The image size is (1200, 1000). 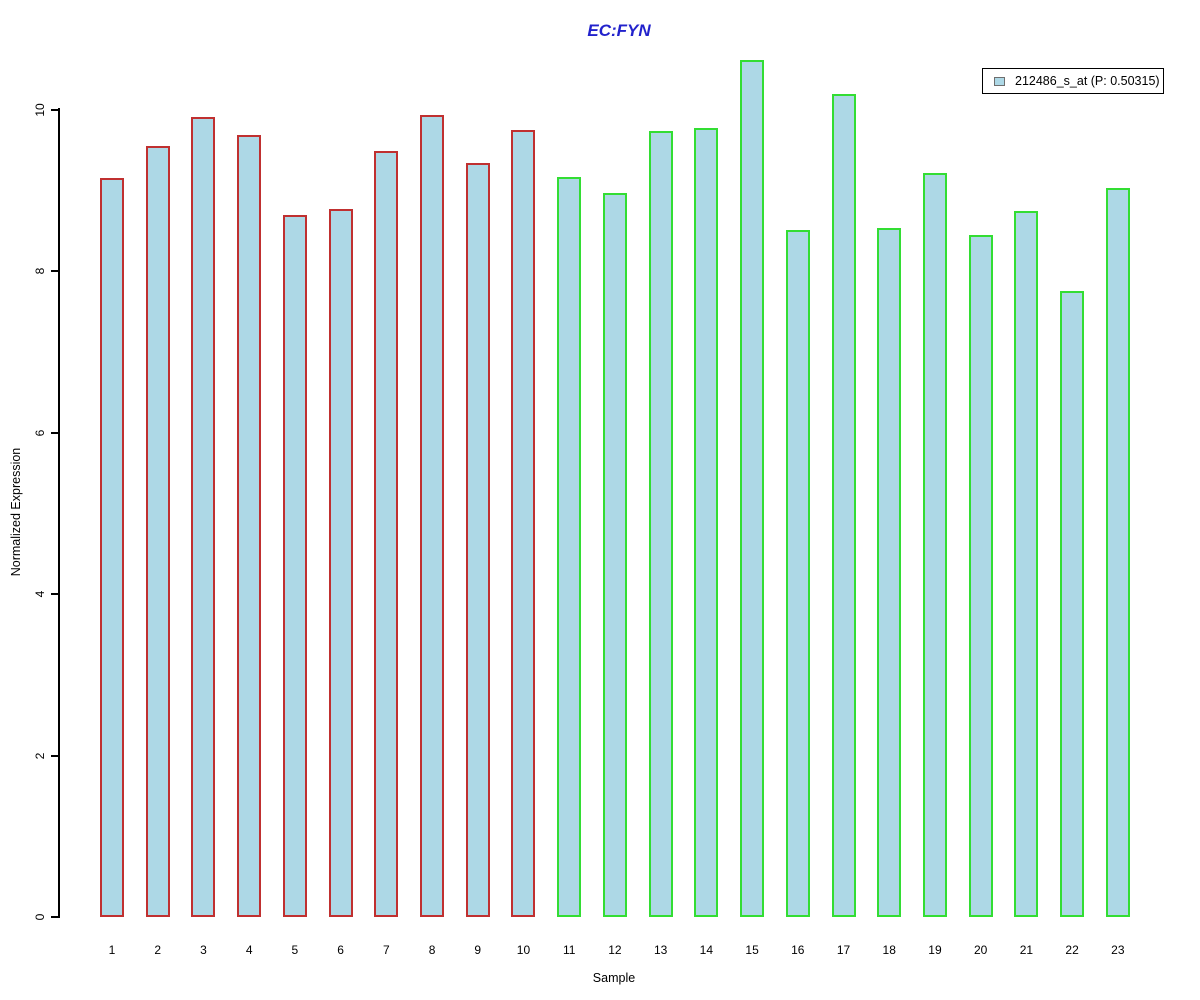 What do you see at coordinates (706, 950) in the screenshot?
I see `x-tick-label: 14` at bounding box center [706, 950].